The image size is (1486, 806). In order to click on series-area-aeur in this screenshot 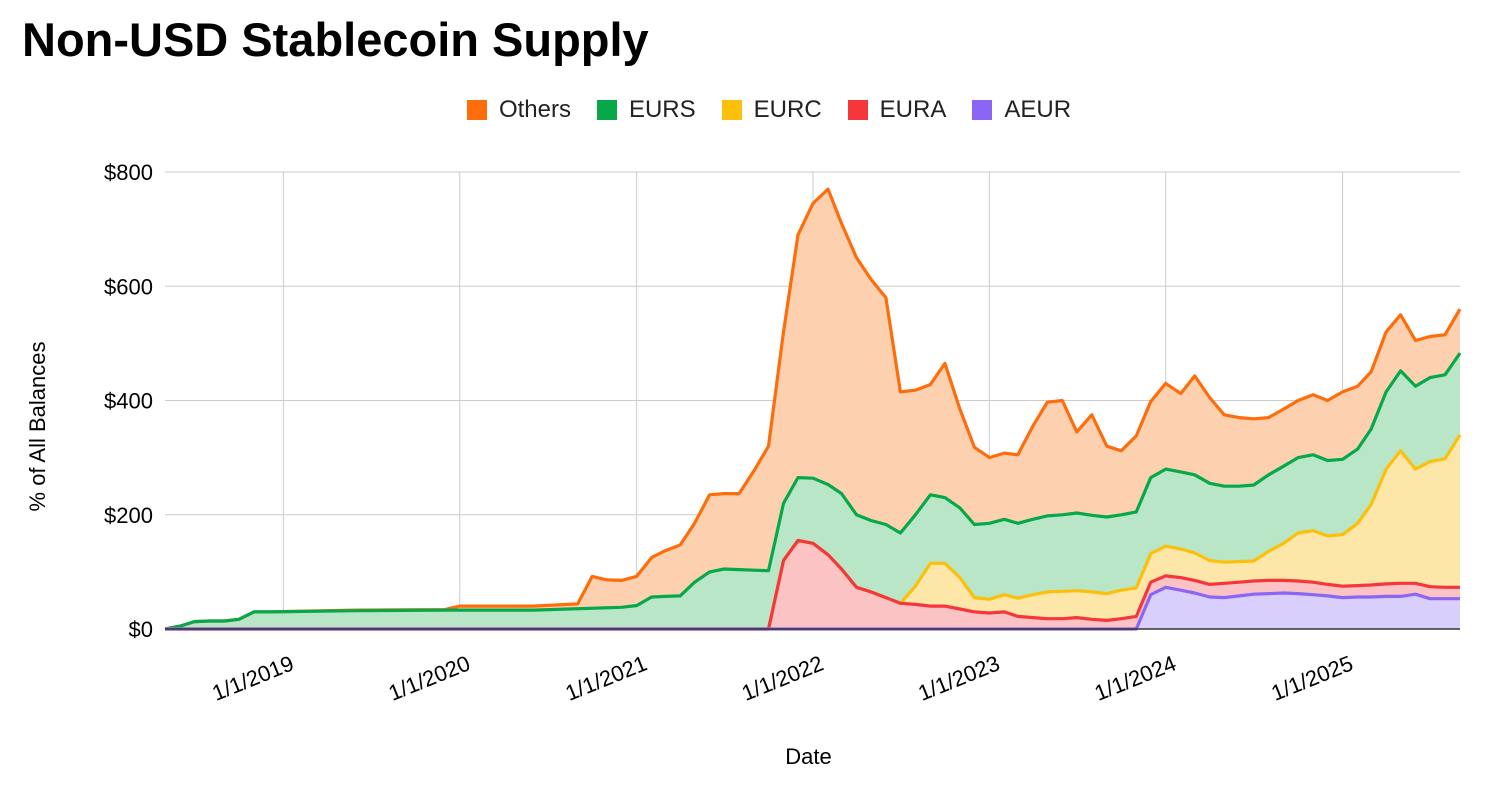, I will do `click(812, 608)`.